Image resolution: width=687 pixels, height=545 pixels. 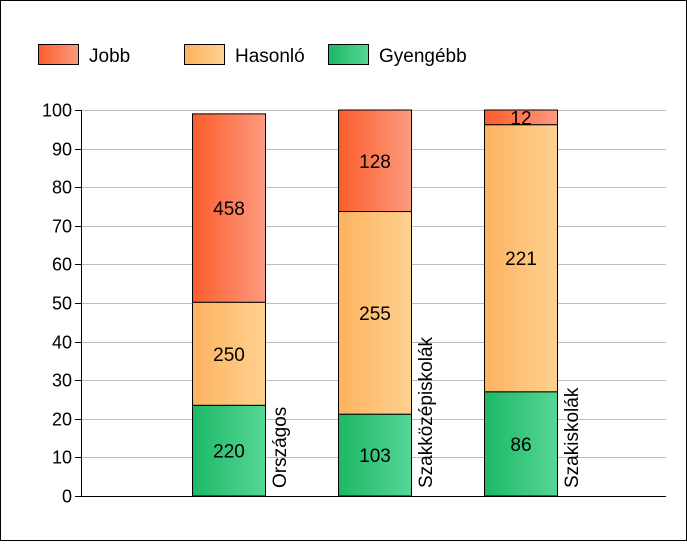 I want to click on y-tick-label-80: 80, so click(x=62, y=188).